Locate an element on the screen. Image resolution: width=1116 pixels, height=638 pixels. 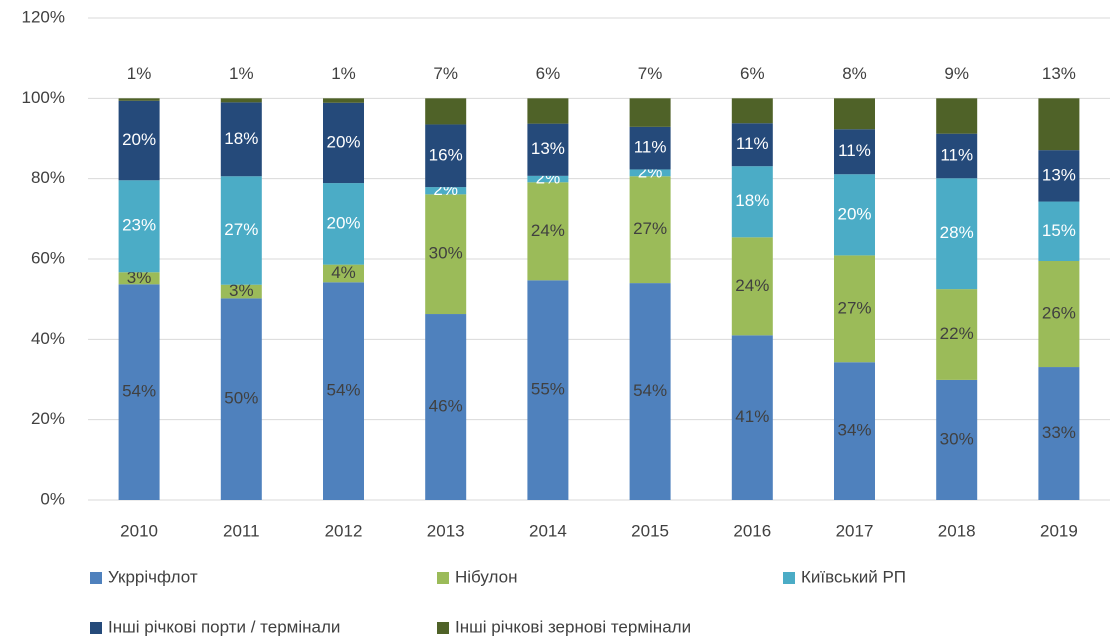
data-label: 18% is located at coordinates (241, 138).